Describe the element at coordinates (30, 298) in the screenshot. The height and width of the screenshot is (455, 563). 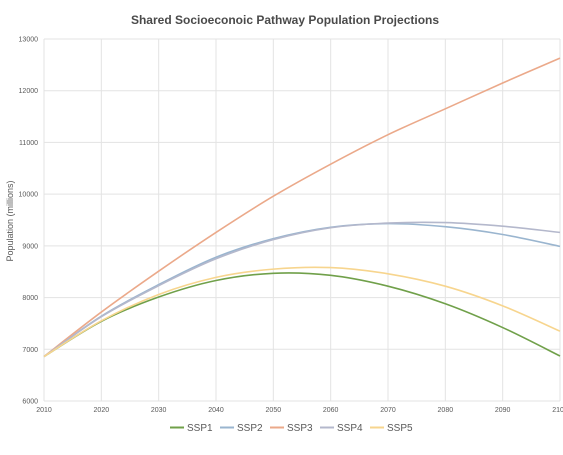
I see `y-tick-label: 8000` at that location.